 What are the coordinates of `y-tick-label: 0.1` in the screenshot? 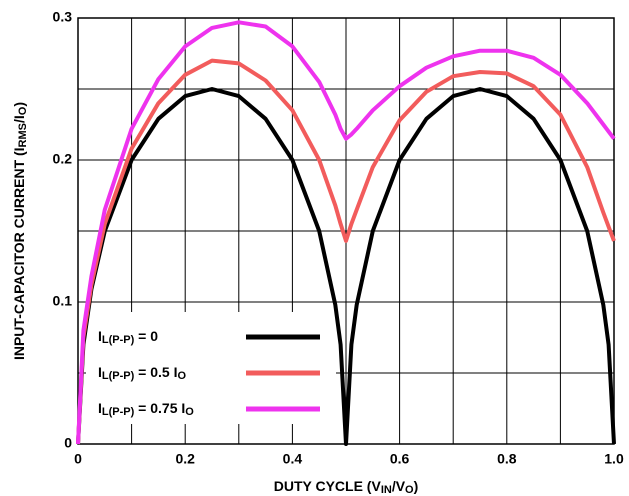 It's located at (63, 301).